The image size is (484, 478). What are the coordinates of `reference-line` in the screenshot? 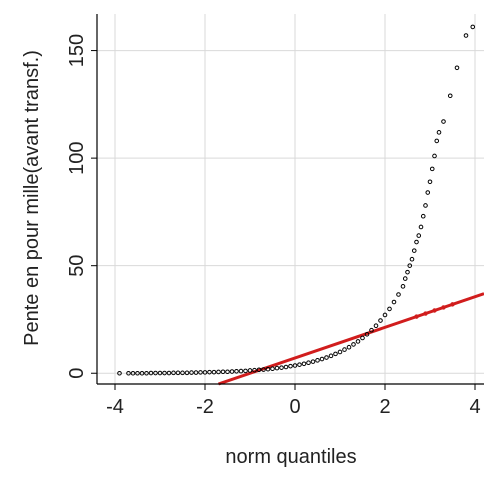 It's located at (351, 339).